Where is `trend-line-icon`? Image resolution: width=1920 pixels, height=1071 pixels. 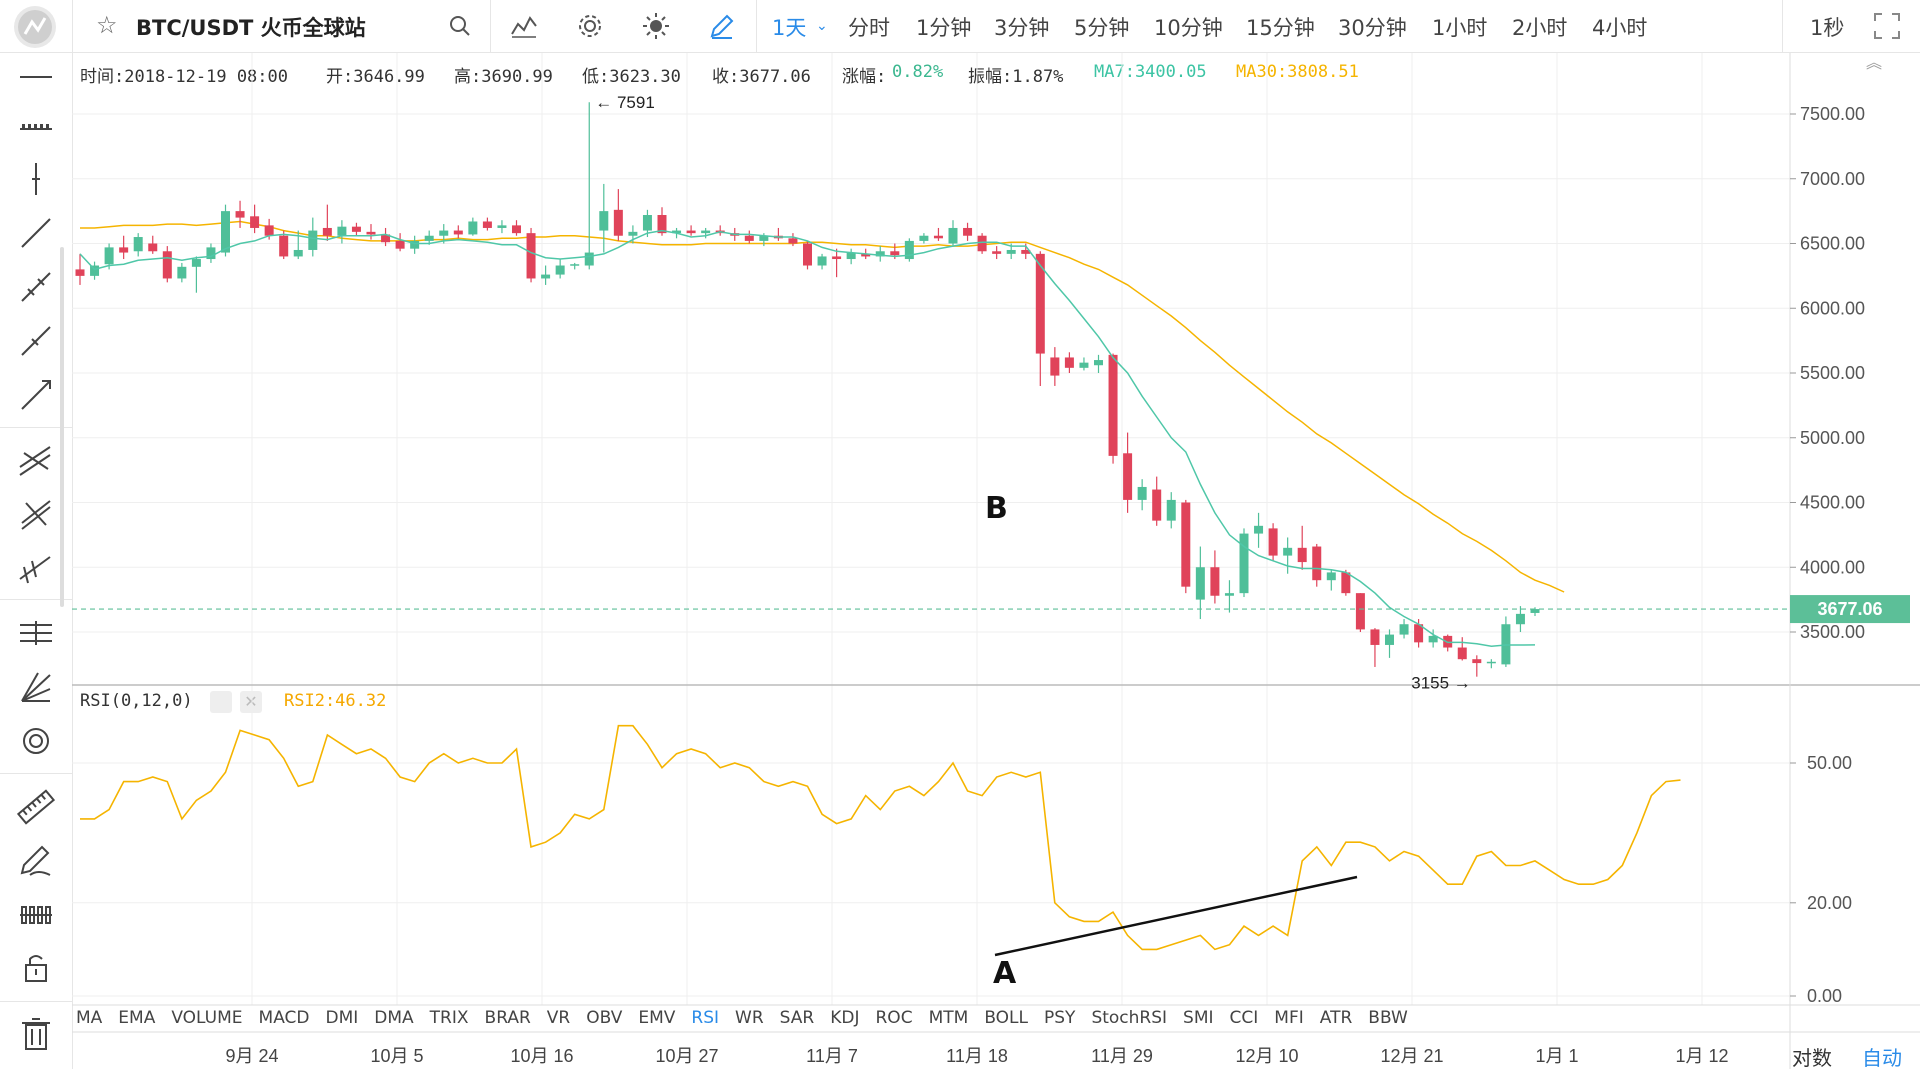 trend-line-icon is located at coordinates (36, 233).